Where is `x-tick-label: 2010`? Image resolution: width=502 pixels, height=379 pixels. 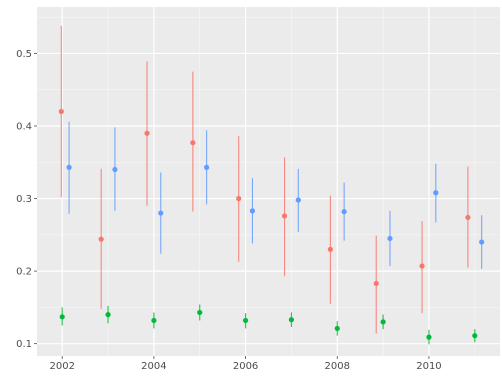
x-tick-label: 2010 is located at coordinates (428, 366).